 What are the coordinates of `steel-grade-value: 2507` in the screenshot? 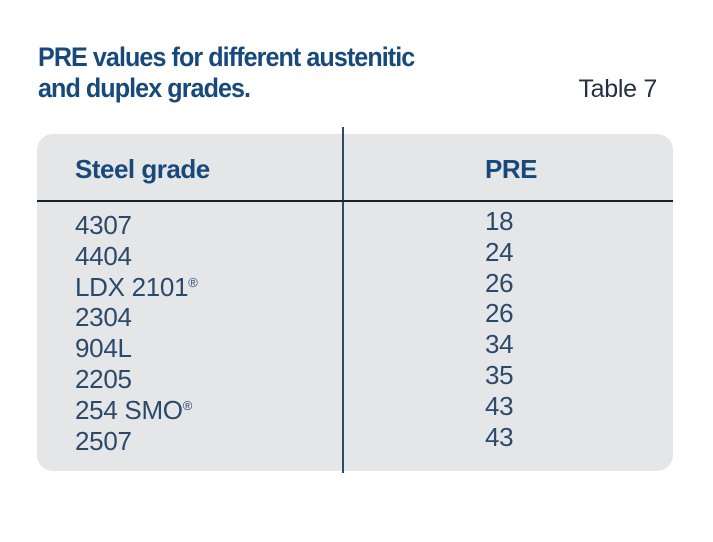 It's located at (103, 440).